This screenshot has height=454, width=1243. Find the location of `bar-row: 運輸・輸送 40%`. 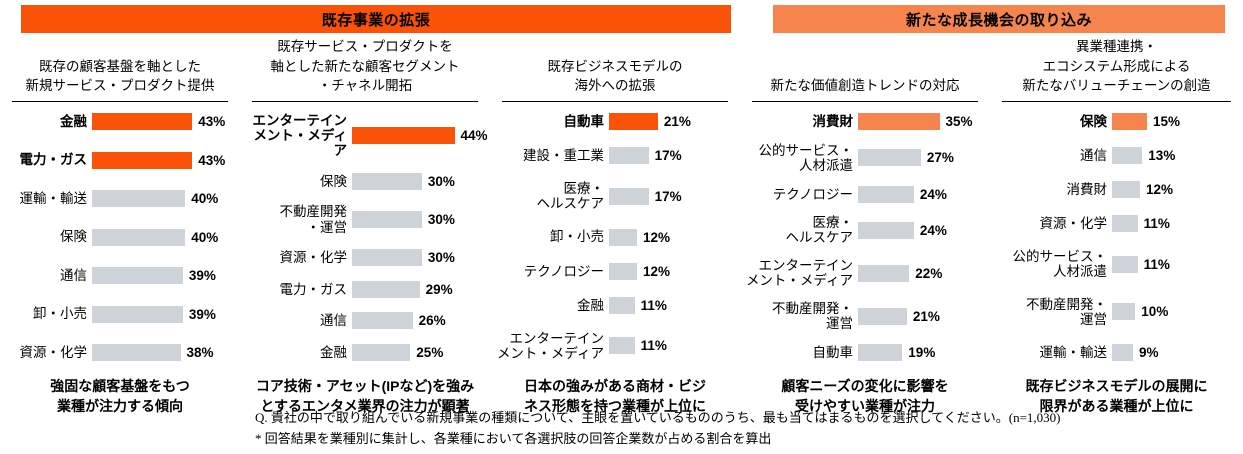

bar-row: 運輸・輸送 40% is located at coordinates (120, 198).